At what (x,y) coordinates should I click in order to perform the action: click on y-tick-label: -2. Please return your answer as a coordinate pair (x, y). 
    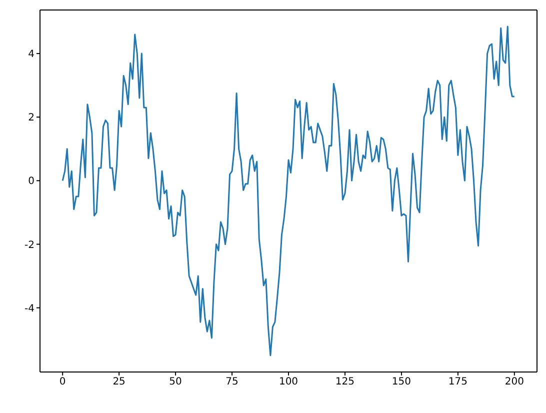
    Looking at the image, I should click on (29, 245).